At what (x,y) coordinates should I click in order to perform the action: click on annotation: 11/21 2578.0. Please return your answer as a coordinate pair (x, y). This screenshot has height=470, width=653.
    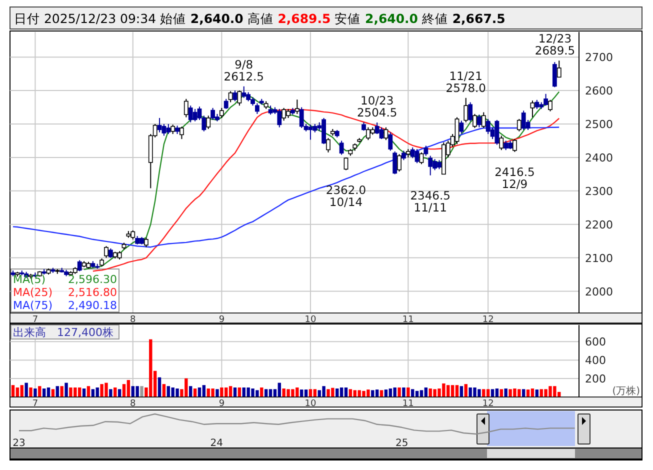
    Looking at the image, I should click on (466, 81).